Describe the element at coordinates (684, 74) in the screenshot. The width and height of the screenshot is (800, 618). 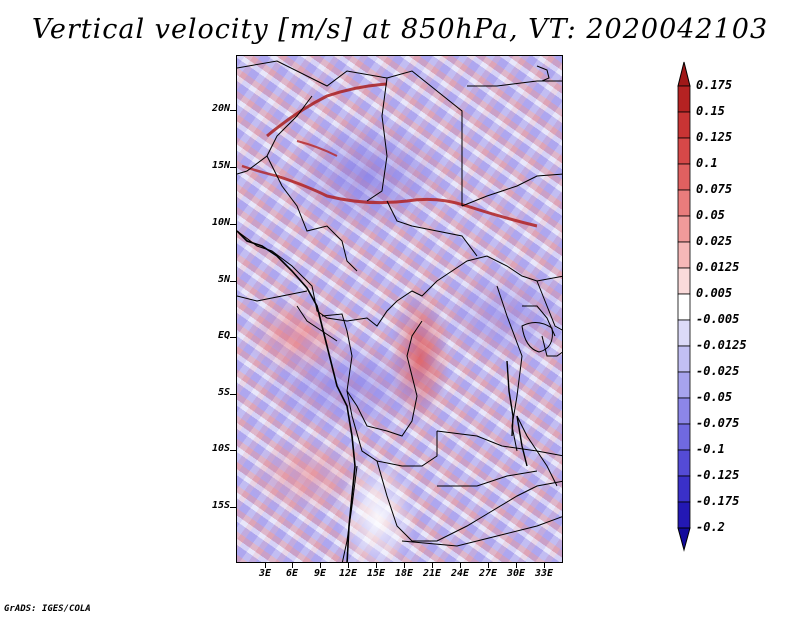
I see `colorbar-top-arrow` at that location.